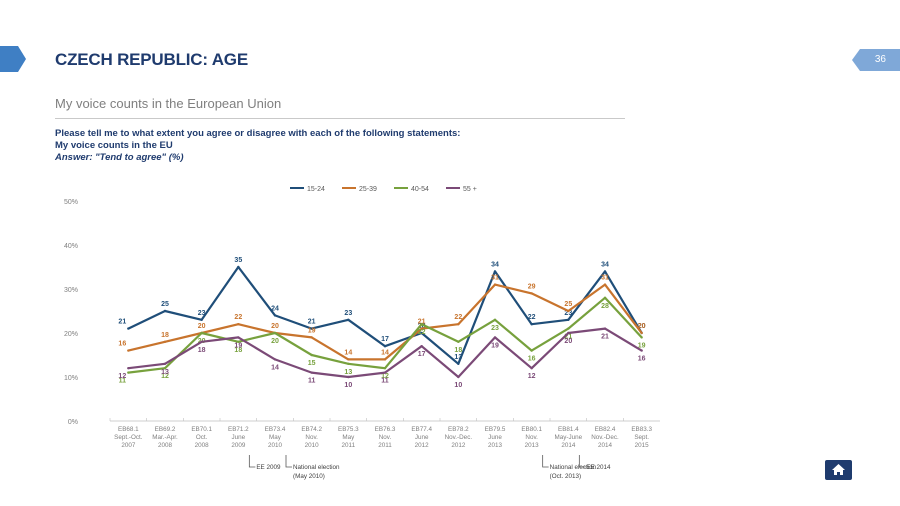 Image resolution: width=900 pixels, height=506 pixels. I want to click on annotation-label: (May 2010), so click(309, 476).